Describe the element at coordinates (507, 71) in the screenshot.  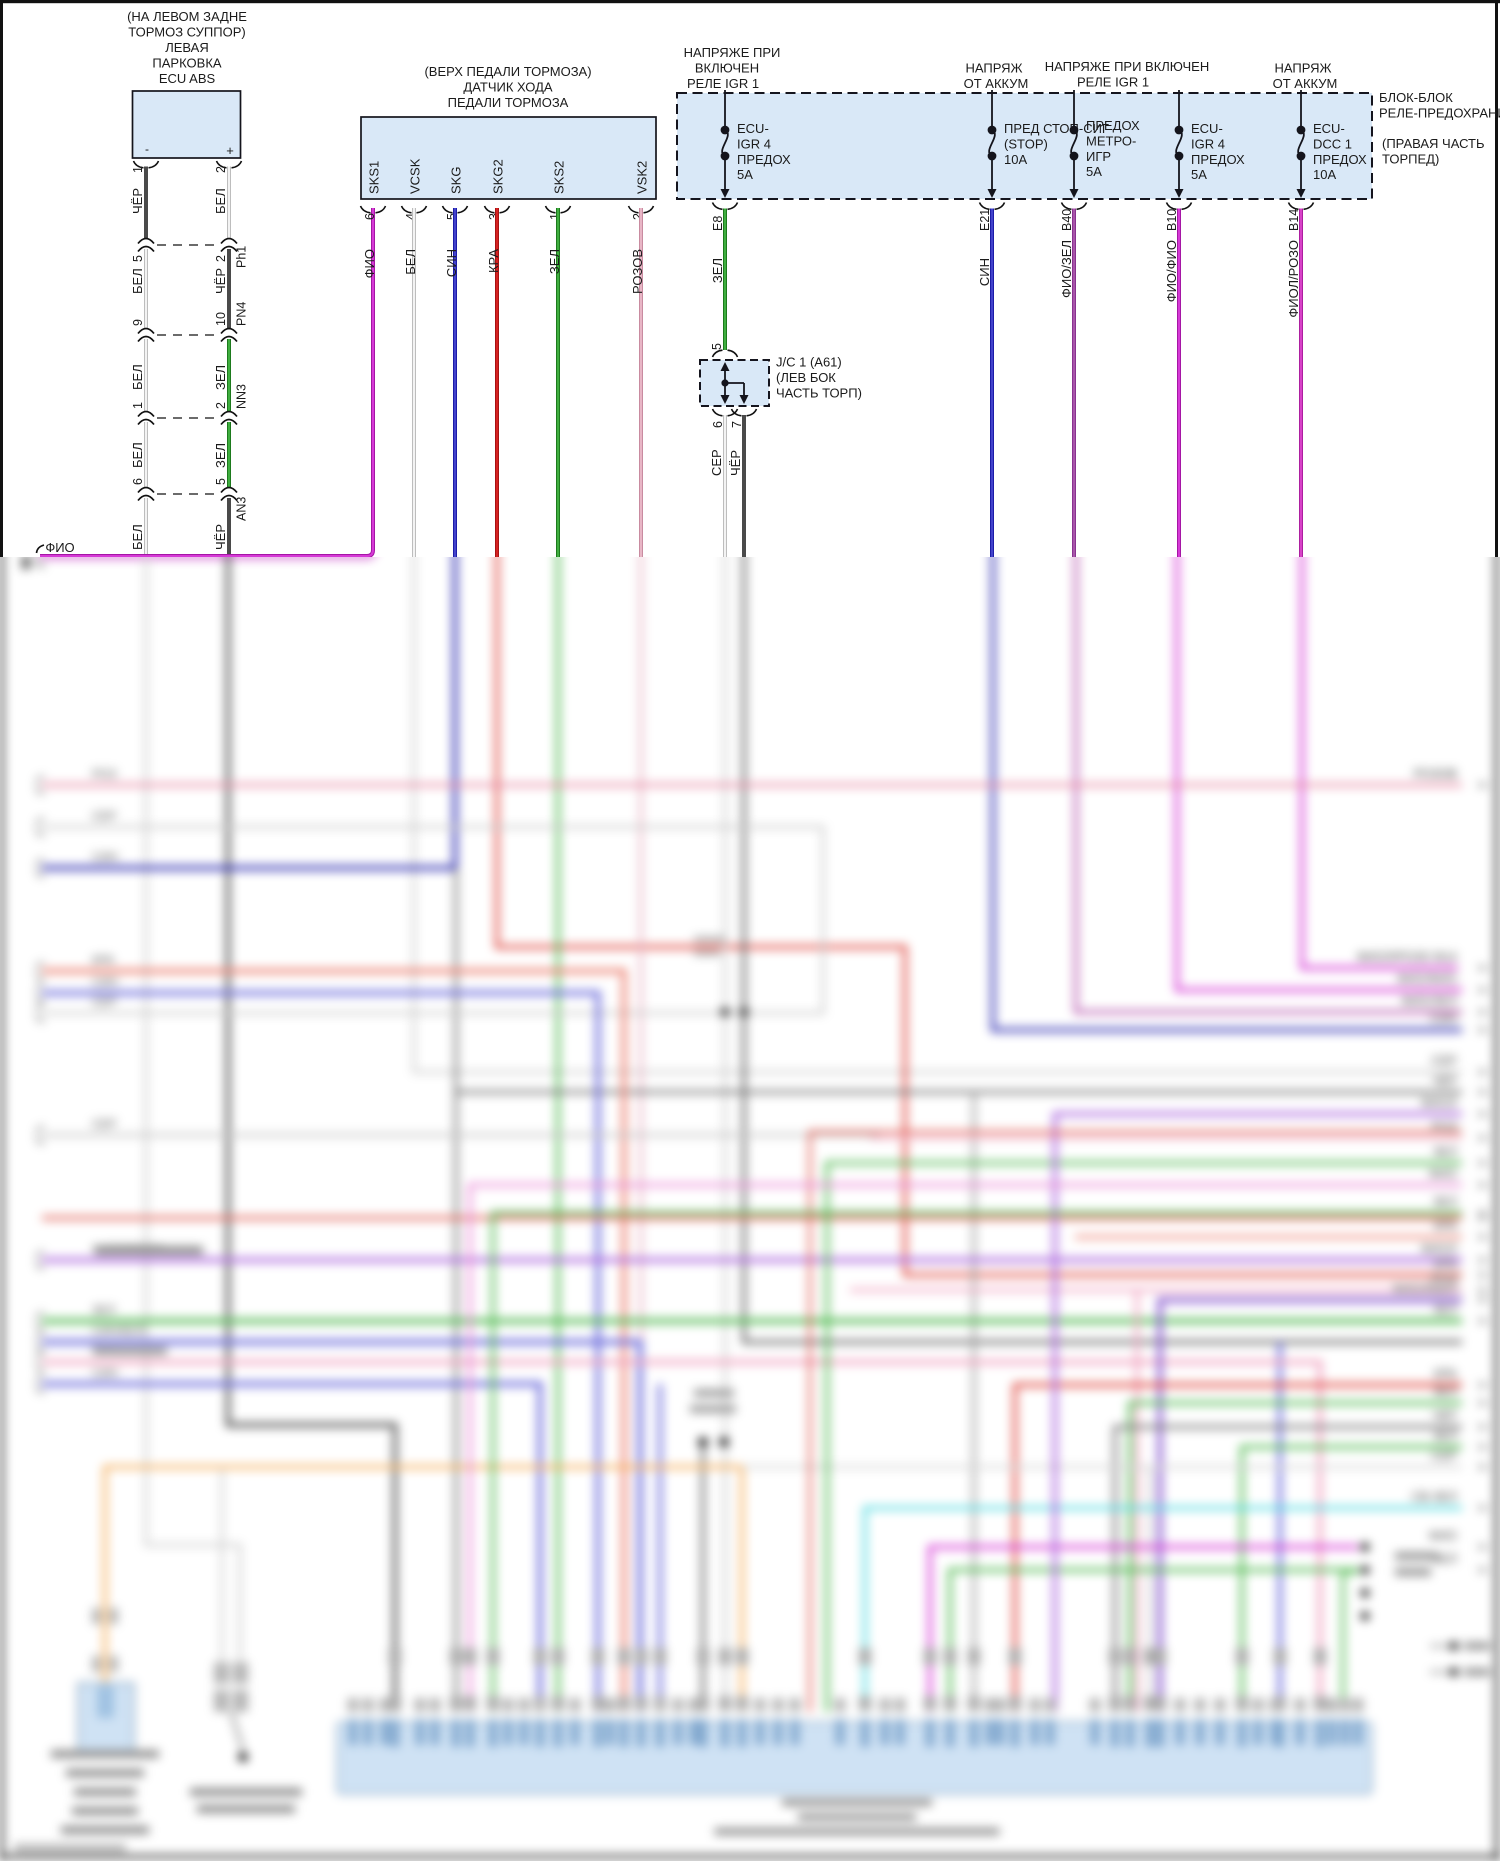
I see `svg-text: (ВЕРХ ПЕДАЛИ ТОРМОЗА)` at that location.